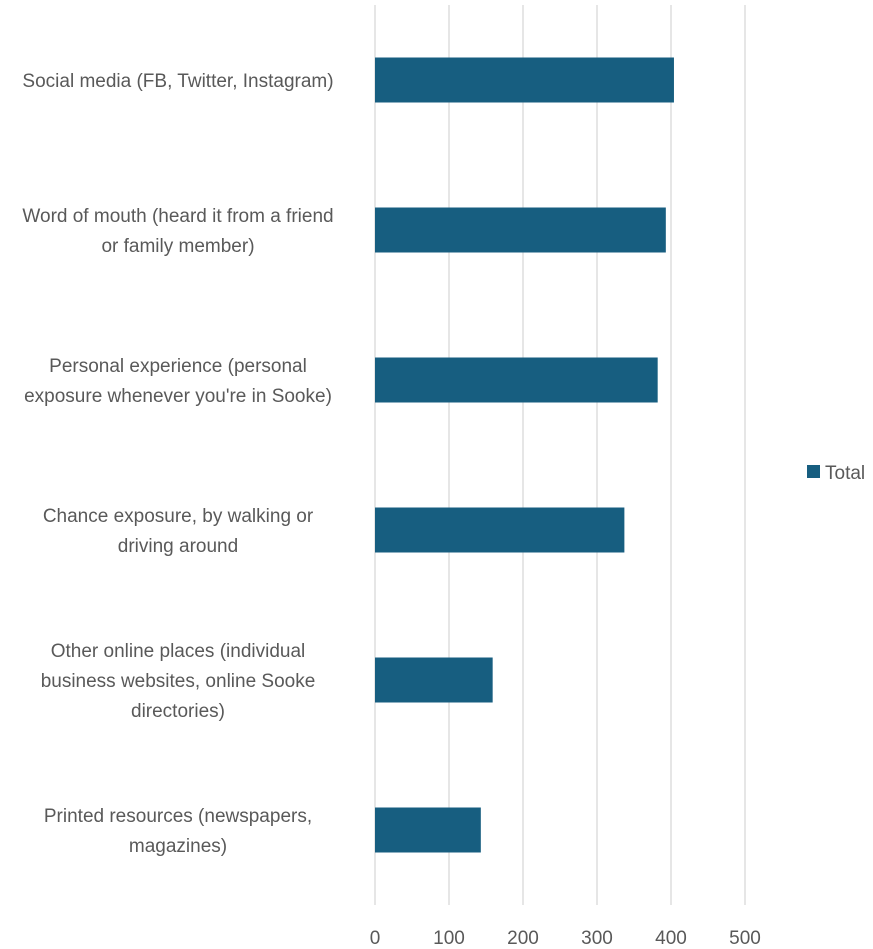 This screenshot has height=949, width=873. I want to click on category-label-line: business websites, online Sooke, so click(178, 681).